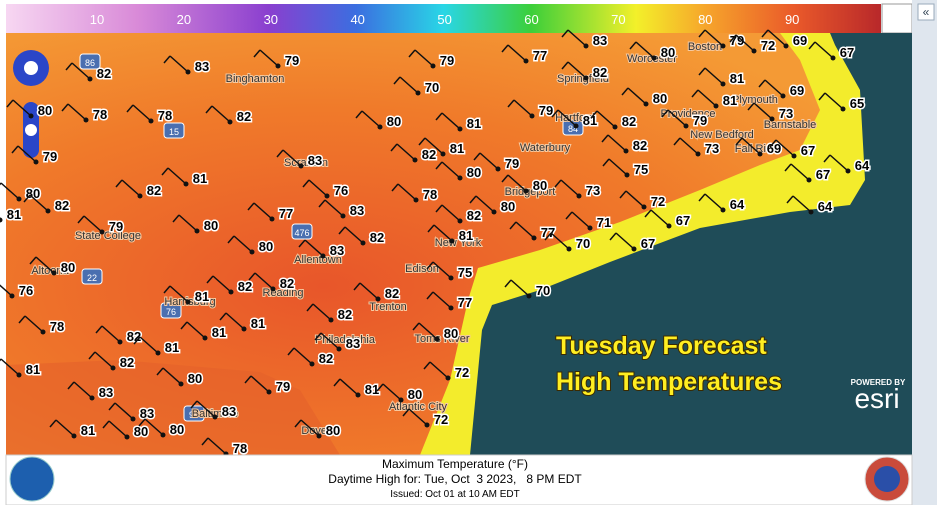 The height and width of the screenshot is (510, 937). I want to click on footer-variable: Maximum Temperature (°F), so click(455, 464).